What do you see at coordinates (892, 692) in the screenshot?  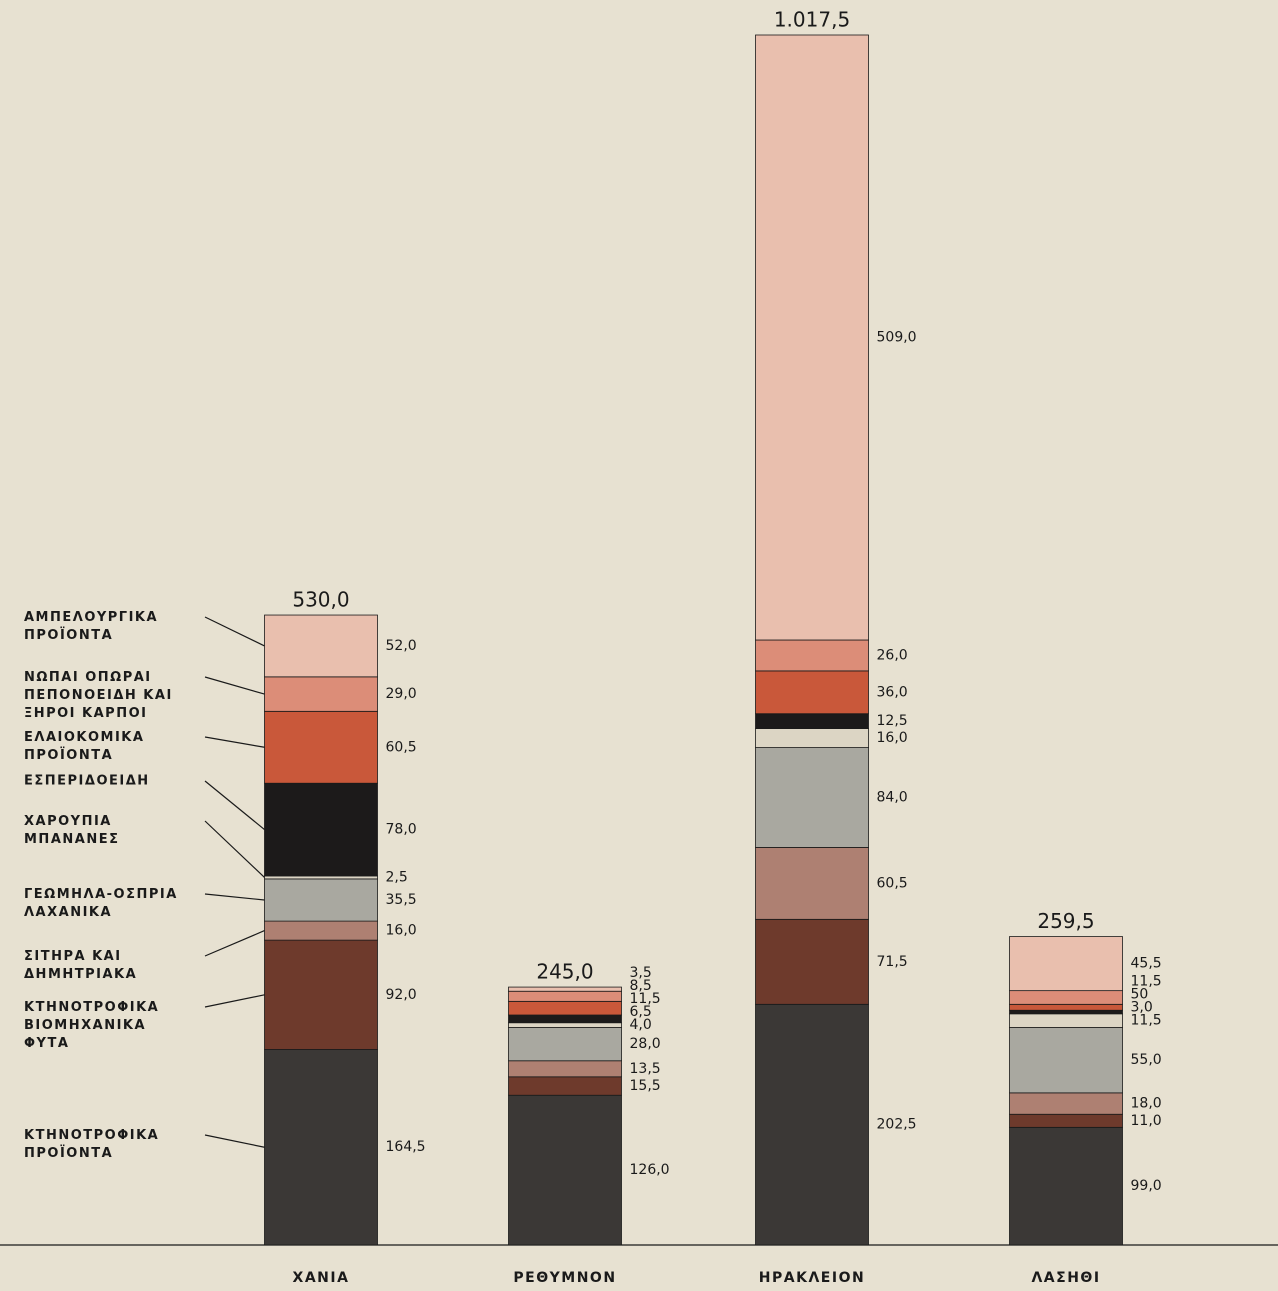 I see `value-label: 36,0` at bounding box center [892, 692].